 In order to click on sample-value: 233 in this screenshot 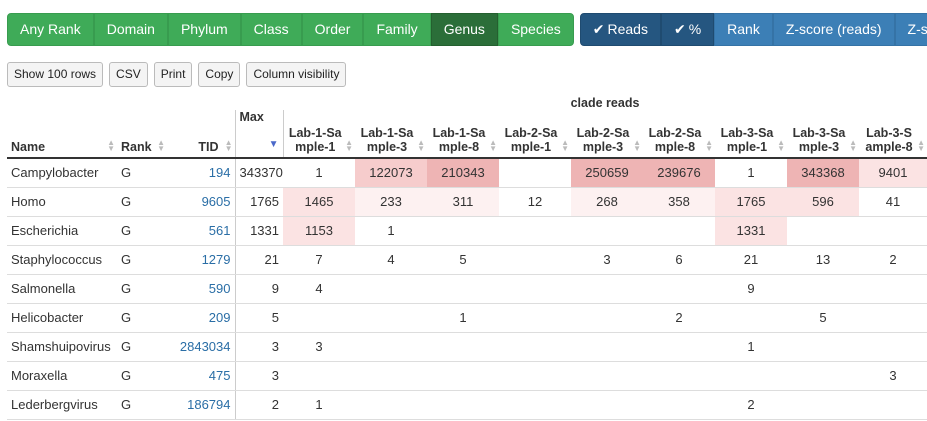, I will do `click(391, 202)`.